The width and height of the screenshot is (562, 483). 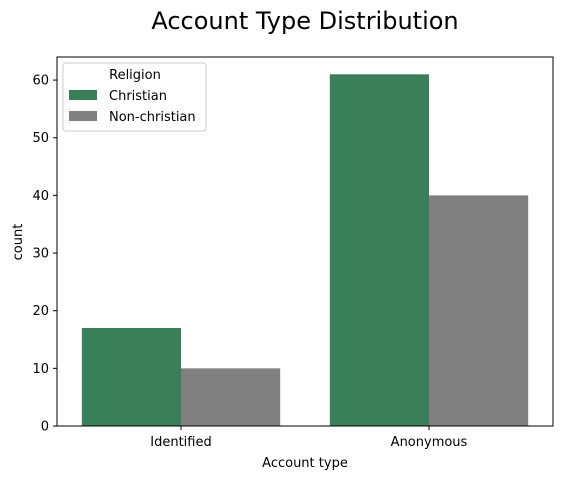 I want to click on x-axis: Identified Anonymous, so click(x=309, y=438).